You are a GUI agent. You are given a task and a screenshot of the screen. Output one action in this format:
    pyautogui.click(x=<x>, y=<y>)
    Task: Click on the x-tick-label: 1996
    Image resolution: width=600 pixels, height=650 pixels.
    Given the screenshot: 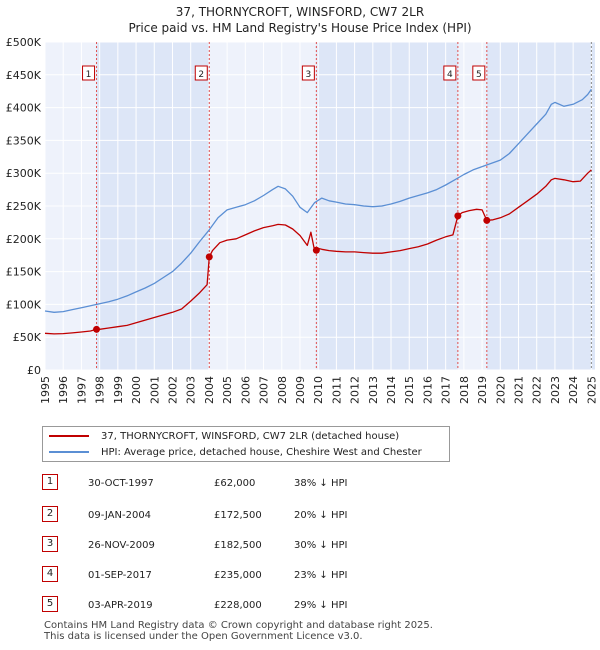 What is the action you would take?
    pyautogui.click(x=63, y=390)
    